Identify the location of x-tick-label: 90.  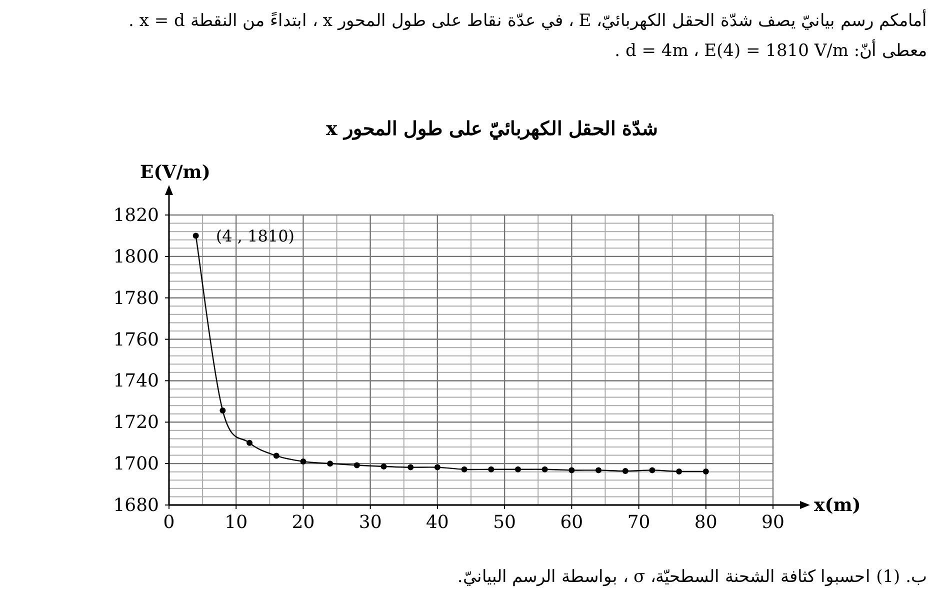
(773, 522).